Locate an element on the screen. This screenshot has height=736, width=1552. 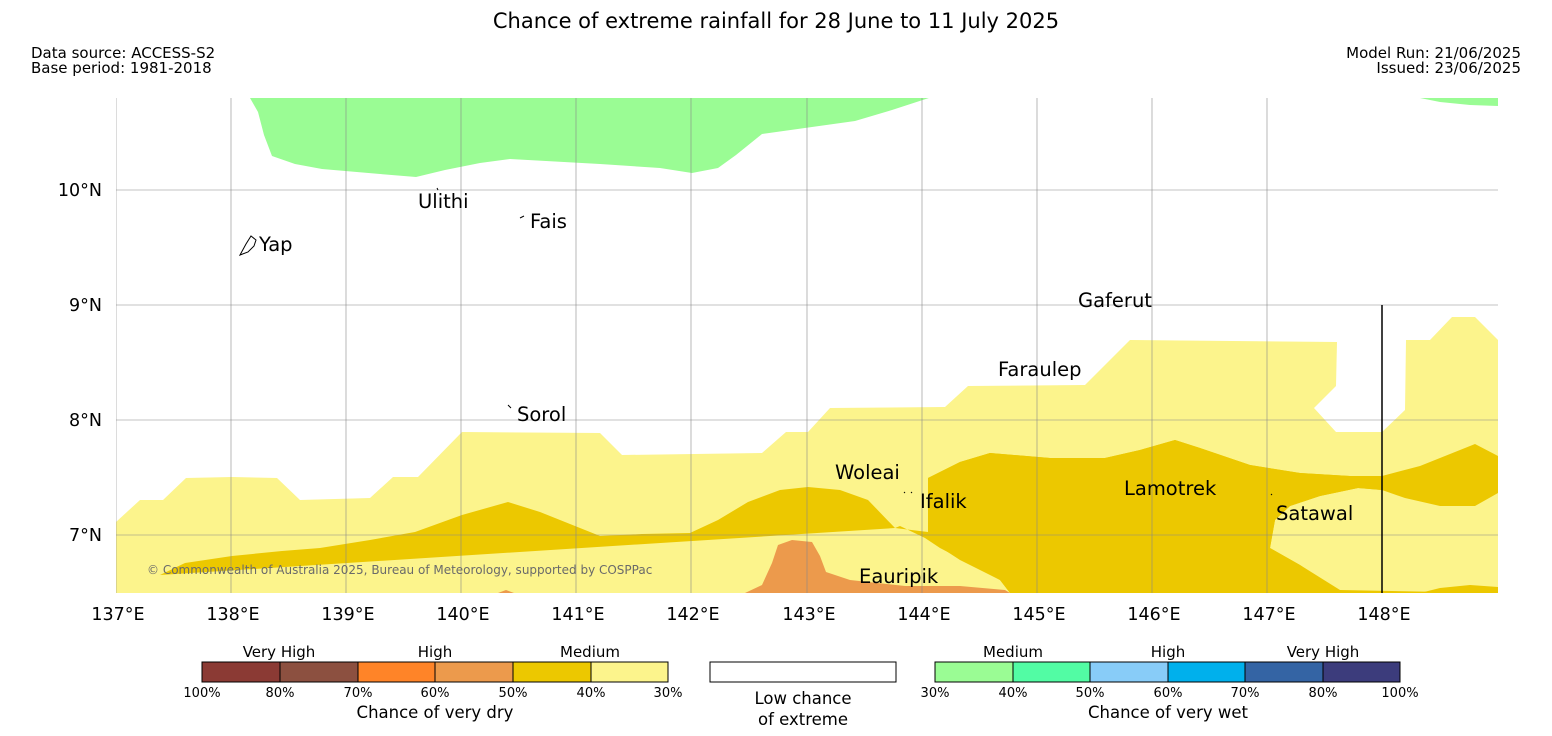
low-chance-swatch is located at coordinates (803, 672).